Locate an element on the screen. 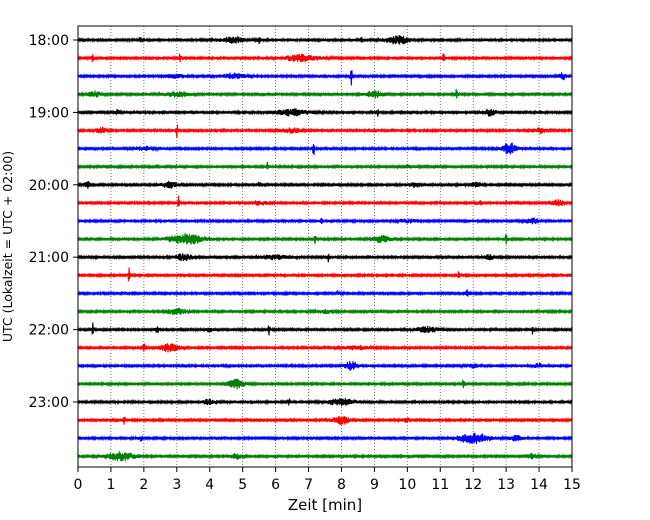 Image resolution: width=650 pixels, height=520 pixels. x-tick-label: 5 is located at coordinates (242, 485).